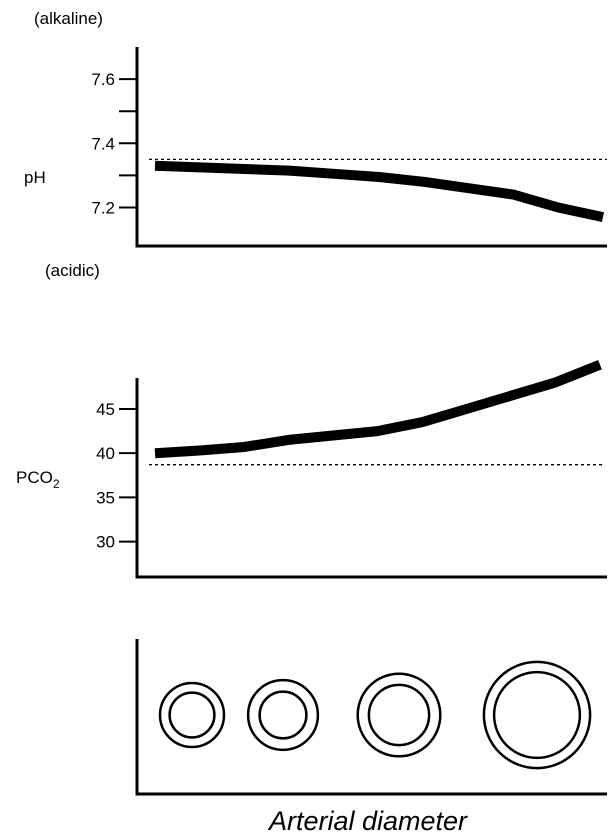  I want to click on ph-y-ticks: 7.2 7.4 7.6, so click(114, 143).